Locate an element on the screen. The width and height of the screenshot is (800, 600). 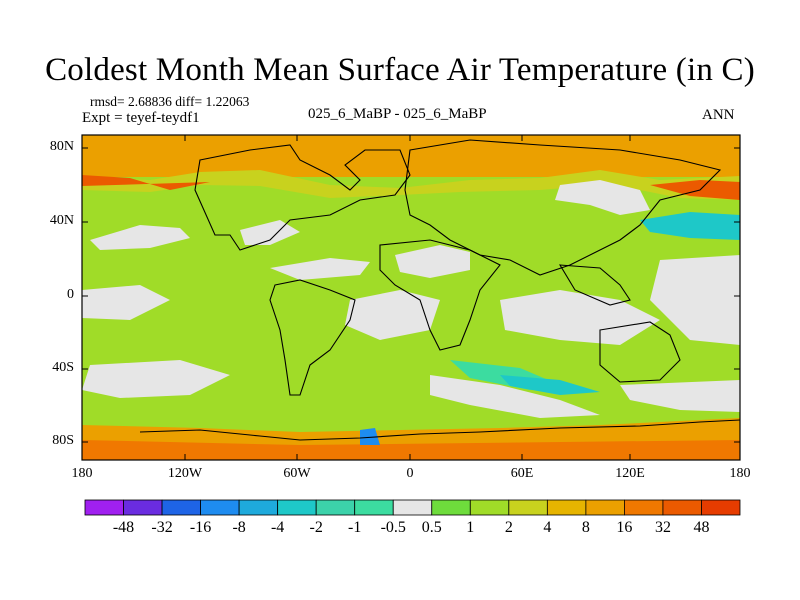
field-arctic-orange-north is located at coordinates (146, 182).